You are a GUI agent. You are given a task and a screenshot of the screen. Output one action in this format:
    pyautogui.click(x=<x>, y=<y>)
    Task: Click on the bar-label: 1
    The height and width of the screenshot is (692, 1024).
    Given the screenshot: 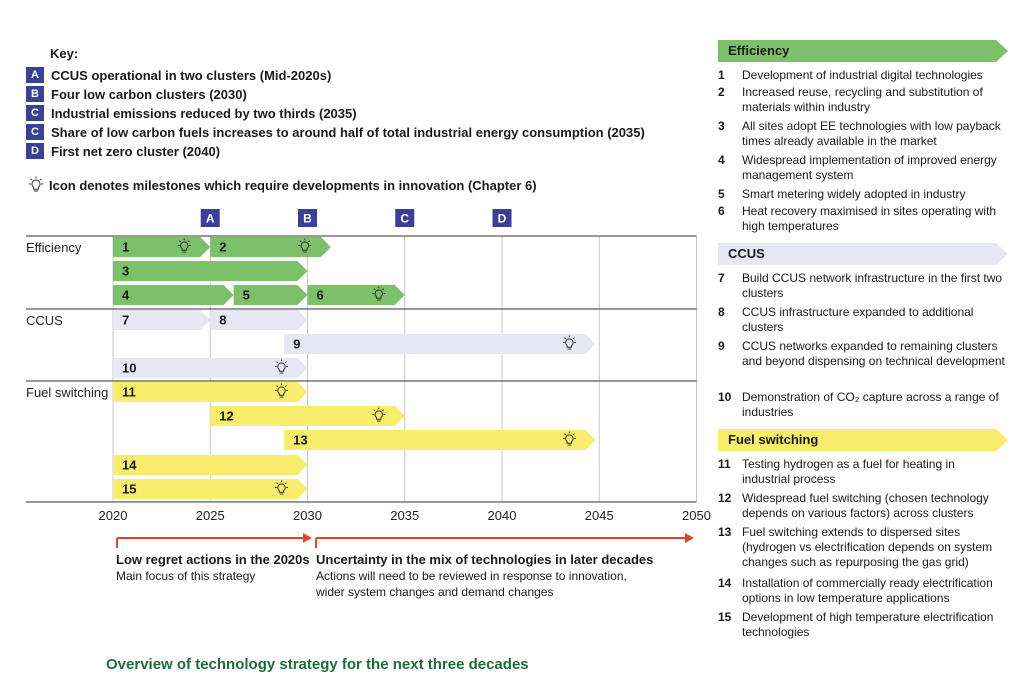 What is the action you would take?
    pyautogui.click(x=125, y=247)
    